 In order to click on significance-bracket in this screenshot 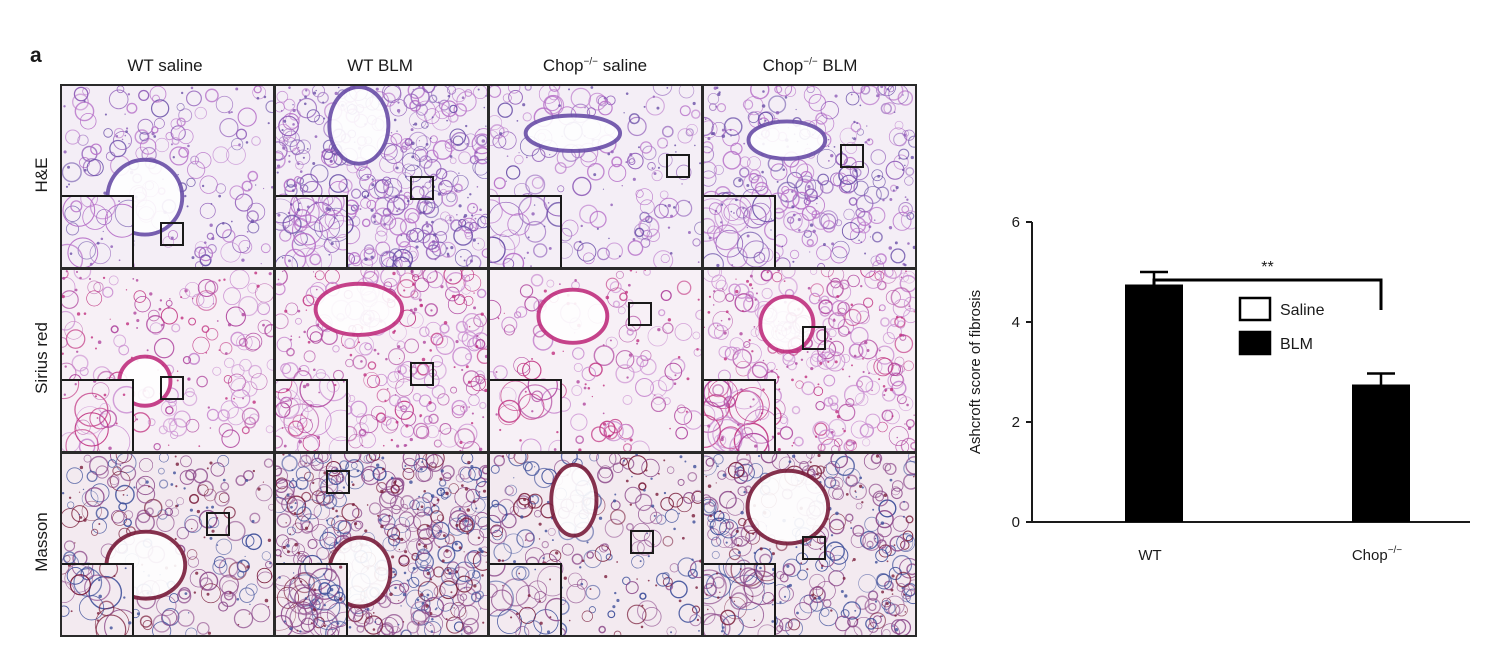, I will do `click(1267, 294)`.